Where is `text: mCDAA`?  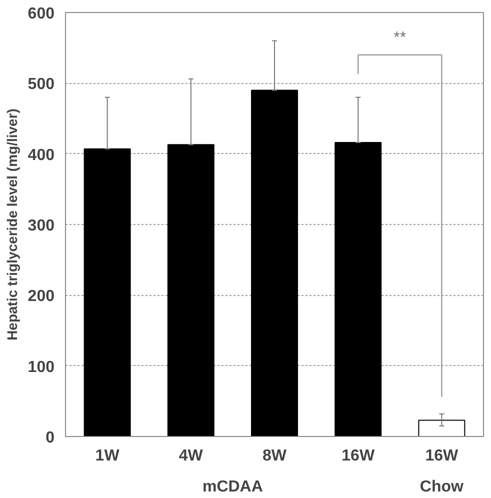
text: mCDAA is located at coordinates (233, 487).